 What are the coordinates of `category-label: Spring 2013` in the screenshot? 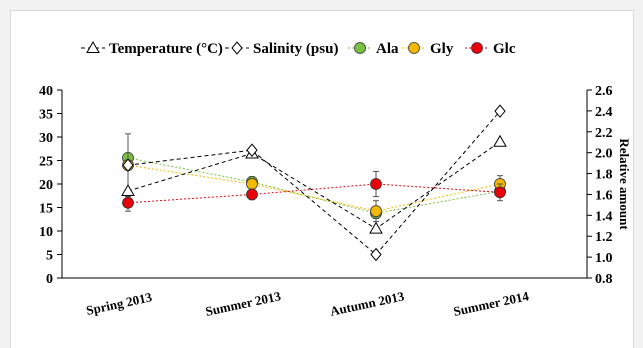 It's located at (119, 303).